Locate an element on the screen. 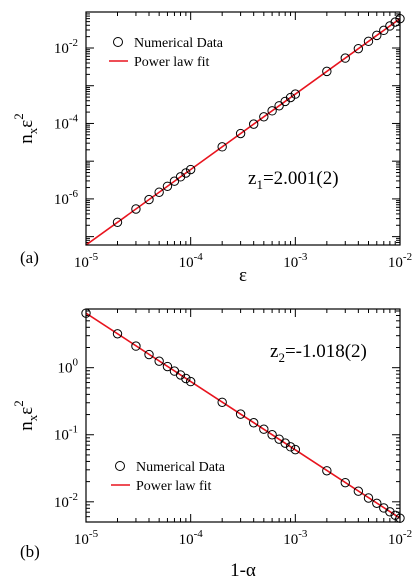 Image resolution: width=415 pixels, height=588 pixels. x-axis-label: ε is located at coordinates (243, 275).